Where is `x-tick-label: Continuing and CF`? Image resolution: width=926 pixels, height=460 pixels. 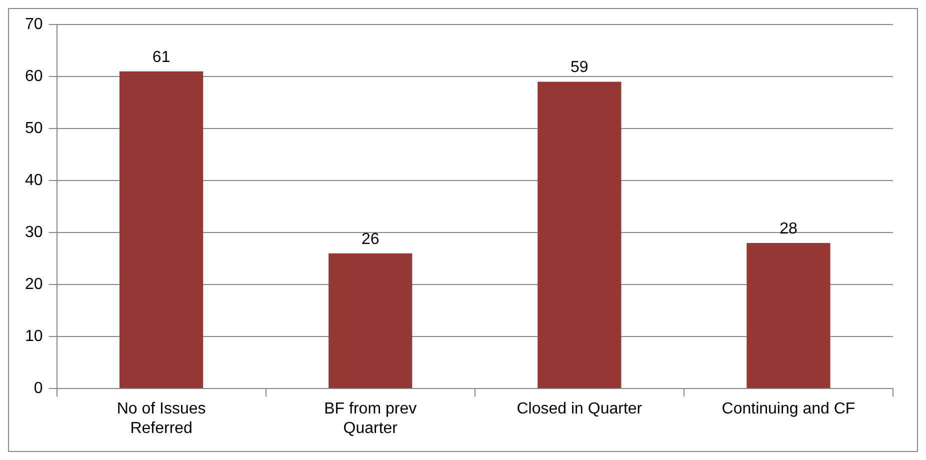
x-tick-label: Continuing and CF is located at coordinates (789, 409).